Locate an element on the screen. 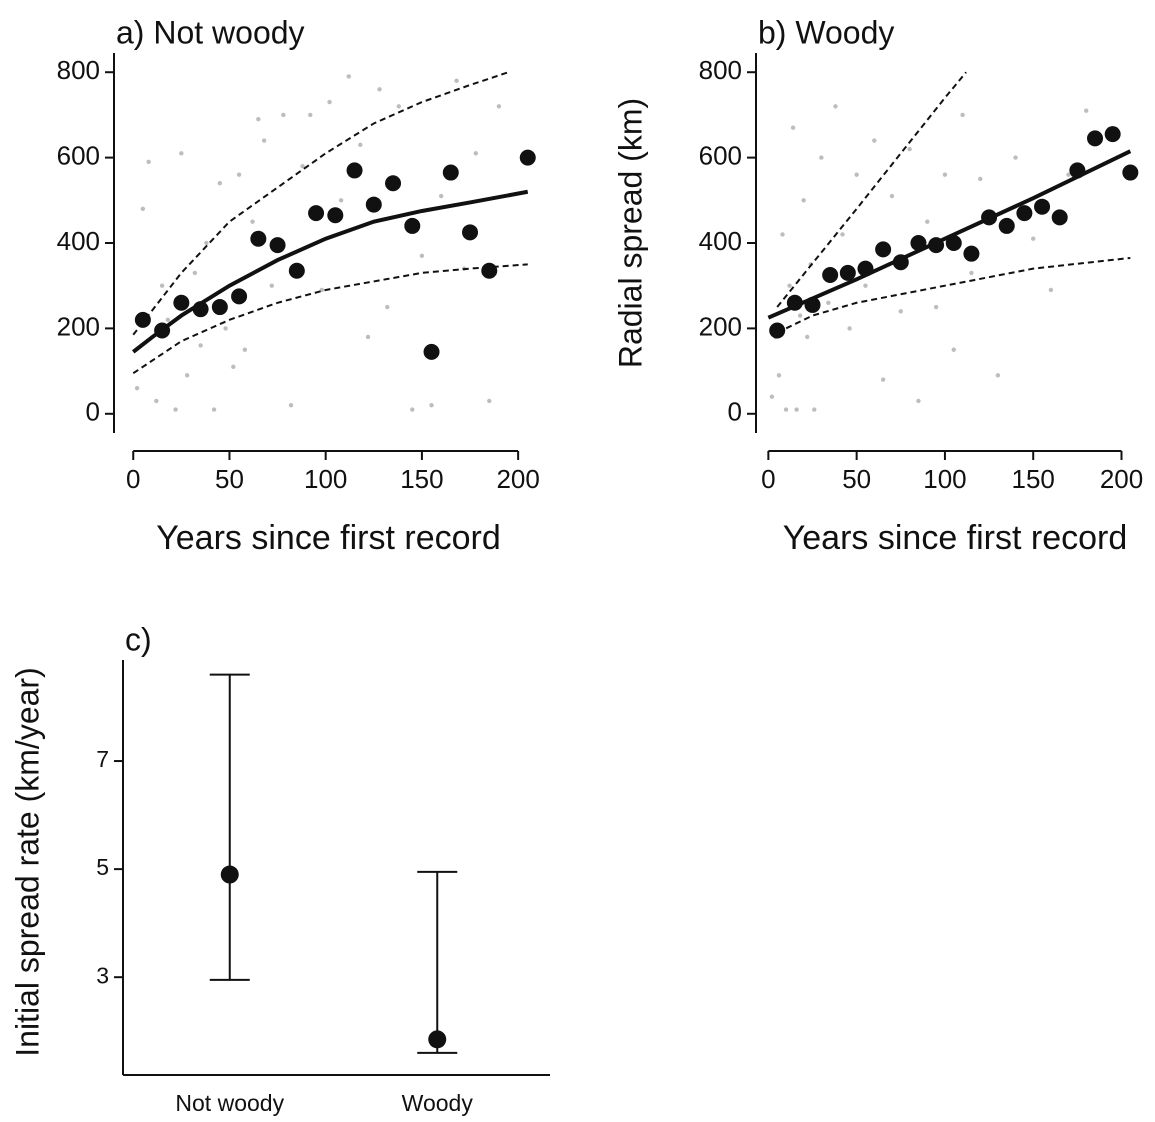 Image resolution: width=1155 pixels, height=1122 pixels. y-axis-label: Radial spread (km) is located at coordinates (630, 233).